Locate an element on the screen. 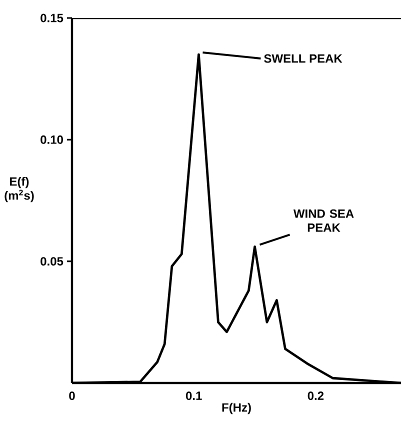 Image resolution: width=403 pixels, height=429 pixels. annotation: SWELL PEAK is located at coordinates (303, 58).